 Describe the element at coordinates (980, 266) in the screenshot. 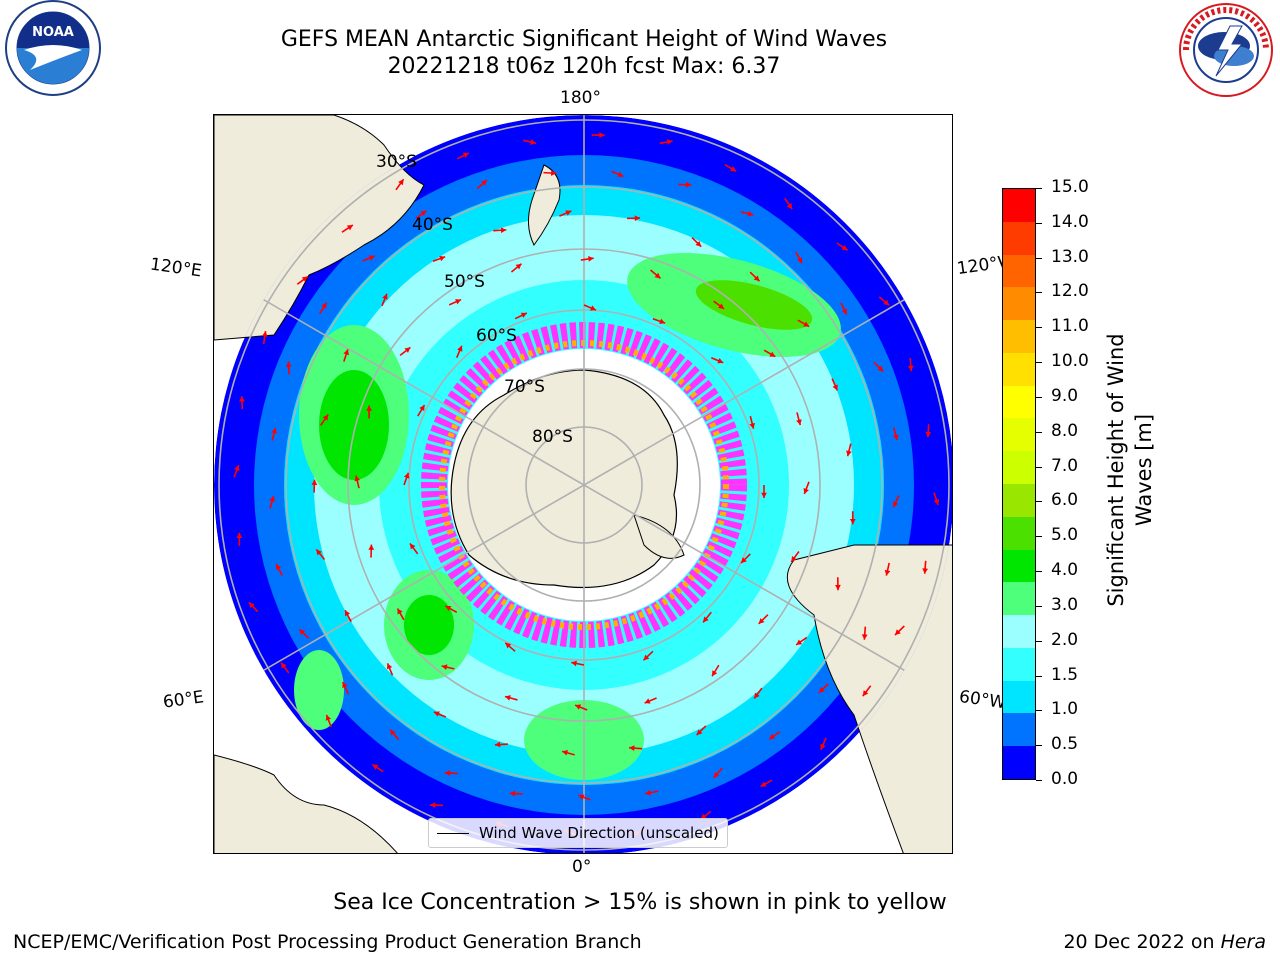

I see `lon-label-120w: 120°W` at that location.